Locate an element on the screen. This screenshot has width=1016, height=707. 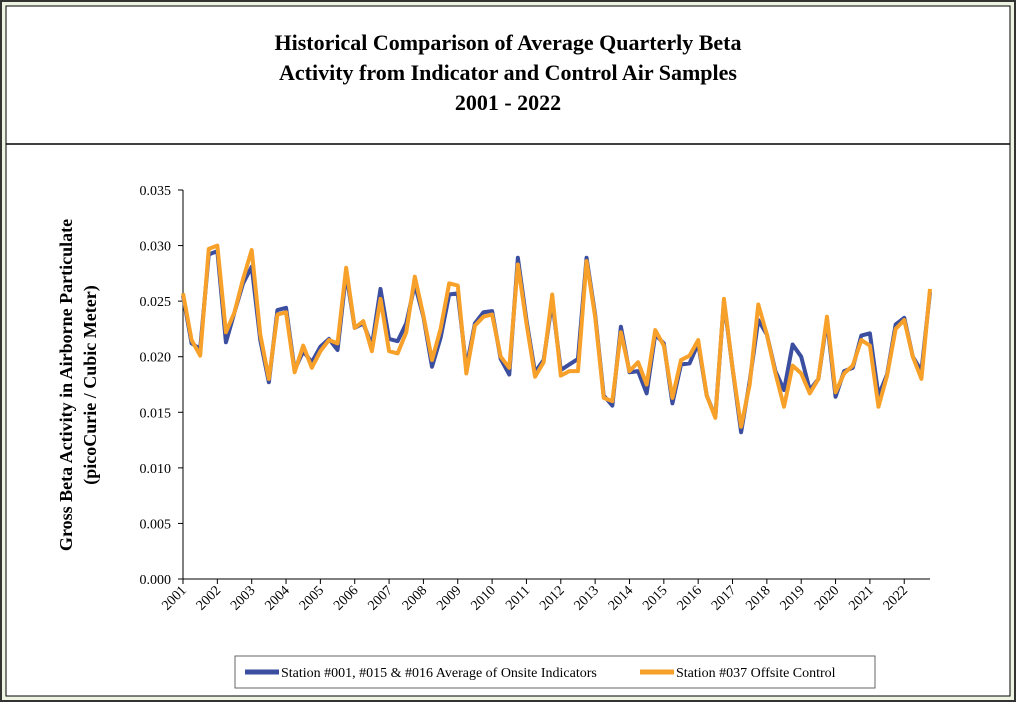
y-tick-label: 0.035 is located at coordinates (156, 191).